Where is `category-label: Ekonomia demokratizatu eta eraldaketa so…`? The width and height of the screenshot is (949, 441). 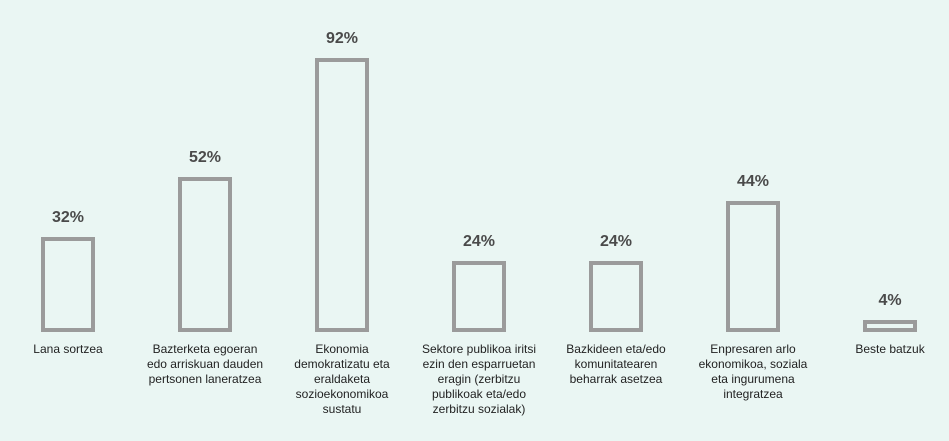
category-label: Ekonomia demokratizatu eta eraldaketa so… is located at coordinates (342, 379).